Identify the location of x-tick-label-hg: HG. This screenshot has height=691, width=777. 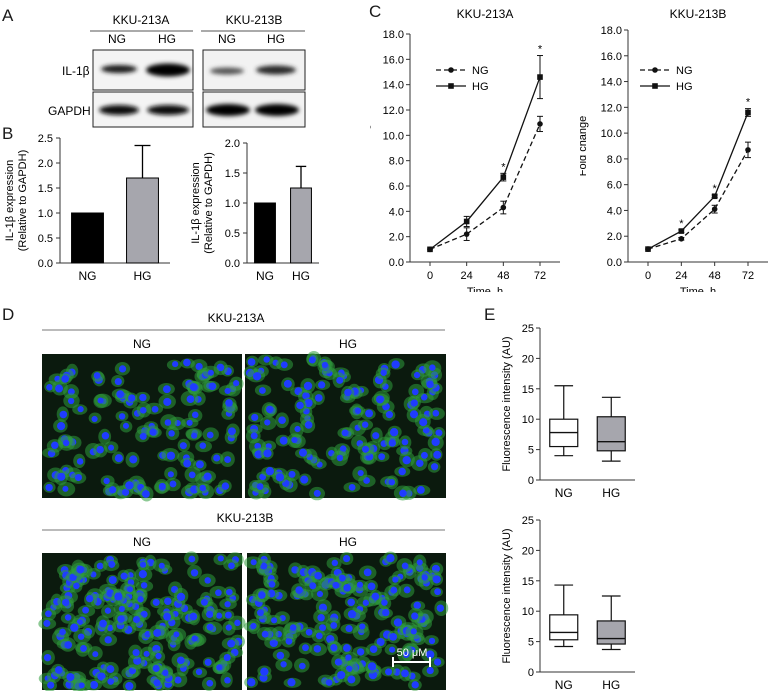
(611, 684).